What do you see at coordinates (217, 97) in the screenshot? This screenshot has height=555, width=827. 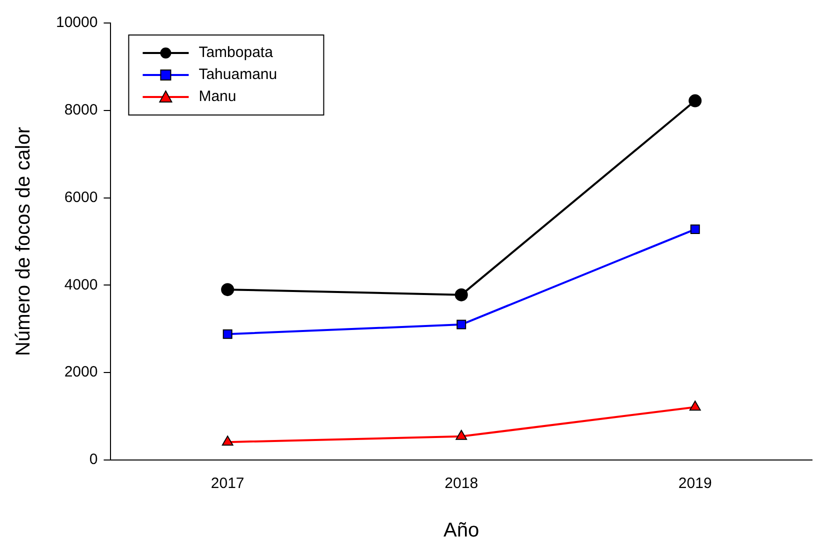 I see `legend-label: Manu` at bounding box center [217, 97].